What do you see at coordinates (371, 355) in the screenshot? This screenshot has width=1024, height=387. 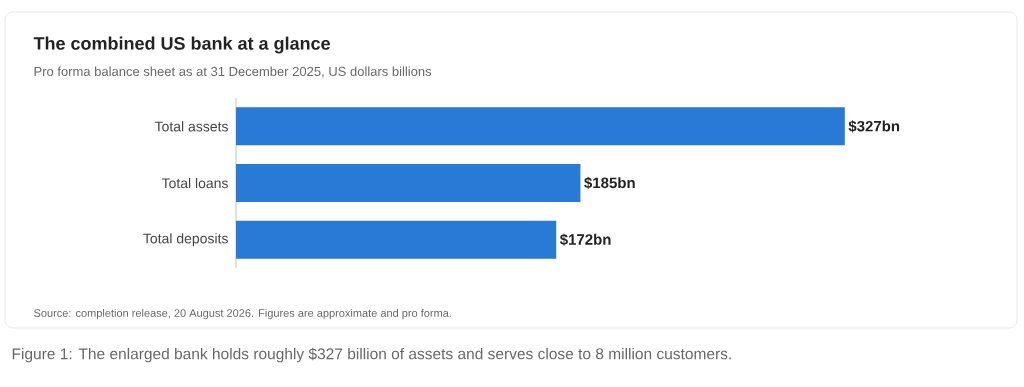 I see `caption: Figure 1: The enlarged bank holds roughly $327 billion of assets and serves close to 8 million customers.` at bounding box center [371, 355].